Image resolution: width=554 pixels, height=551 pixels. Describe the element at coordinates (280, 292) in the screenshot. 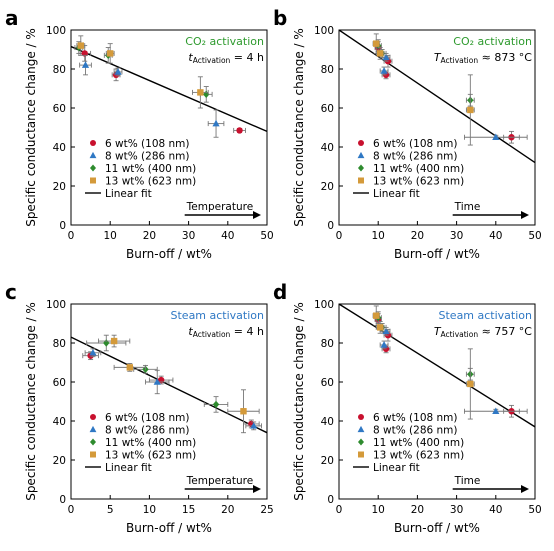

I see `panel-label: d` at that location.